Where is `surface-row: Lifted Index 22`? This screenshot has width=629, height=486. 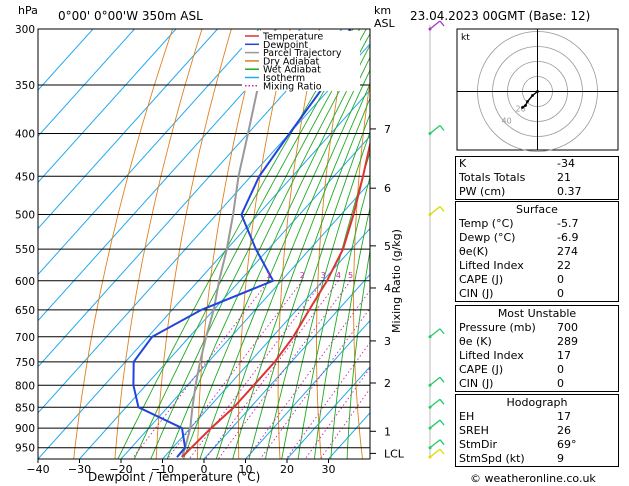
surface-row: Lifted Index 22 is located at coordinates (515, 265).